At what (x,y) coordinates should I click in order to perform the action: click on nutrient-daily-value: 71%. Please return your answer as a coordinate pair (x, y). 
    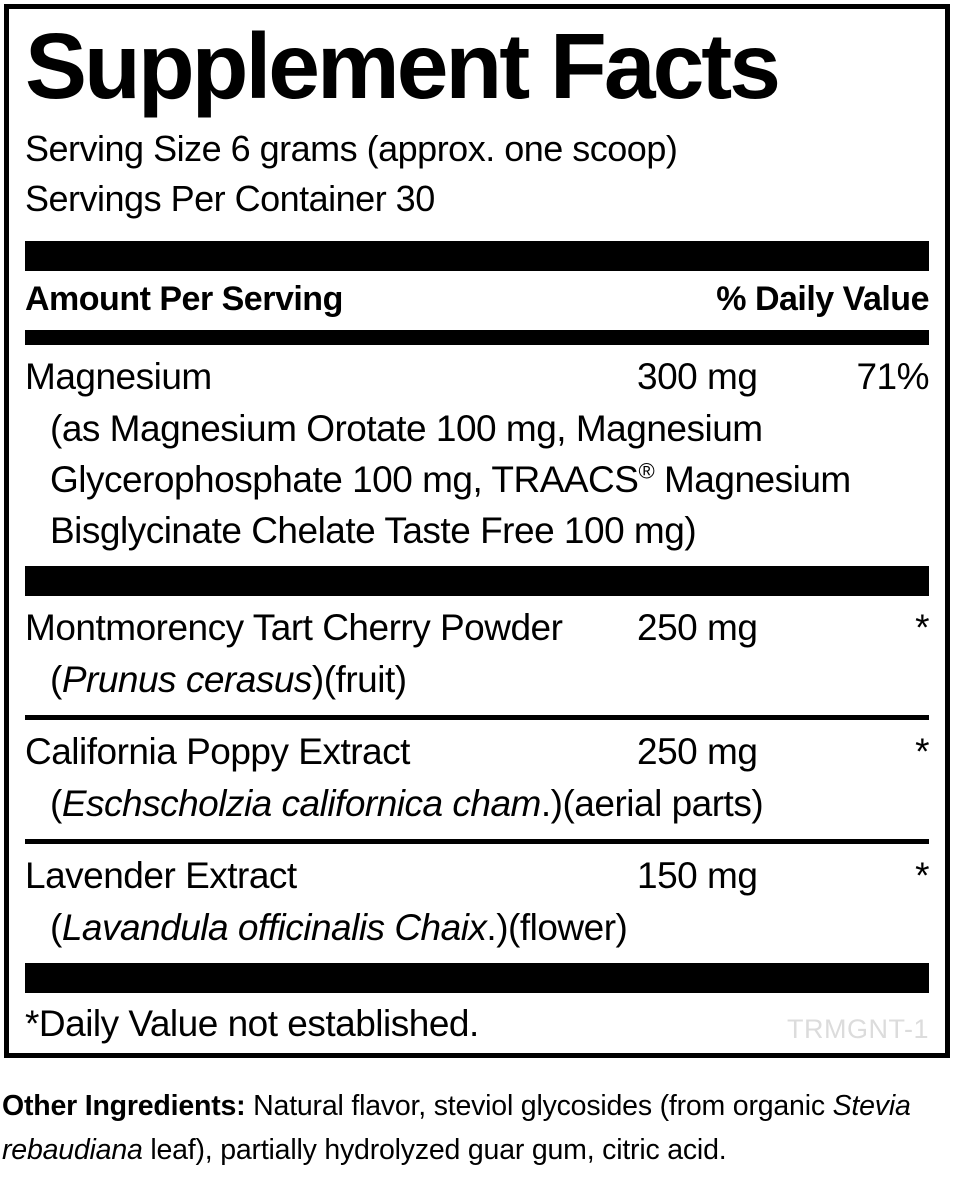
    Looking at the image, I should click on (892, 376).